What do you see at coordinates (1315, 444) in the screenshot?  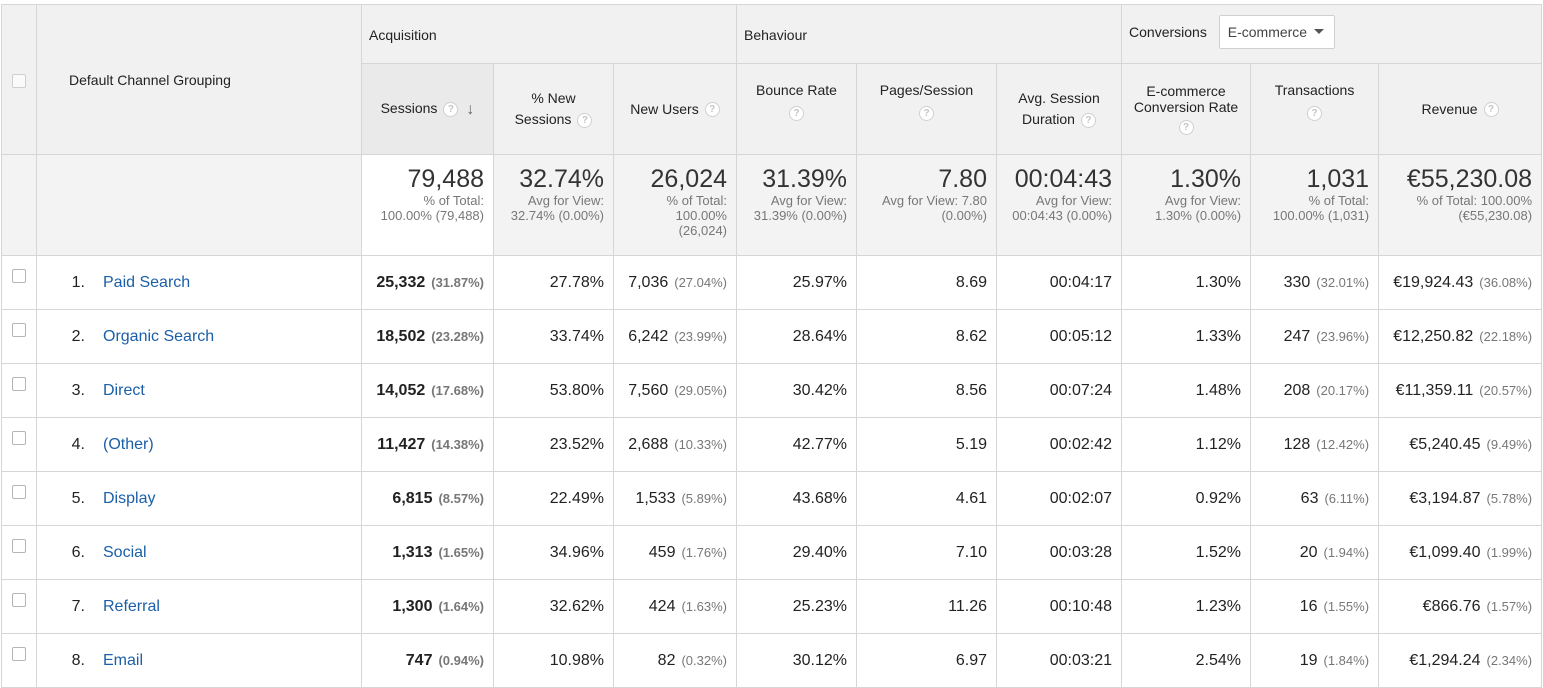 I see `transactions-cell: 128 (12.42%)` at bounding box center [1315, 444].